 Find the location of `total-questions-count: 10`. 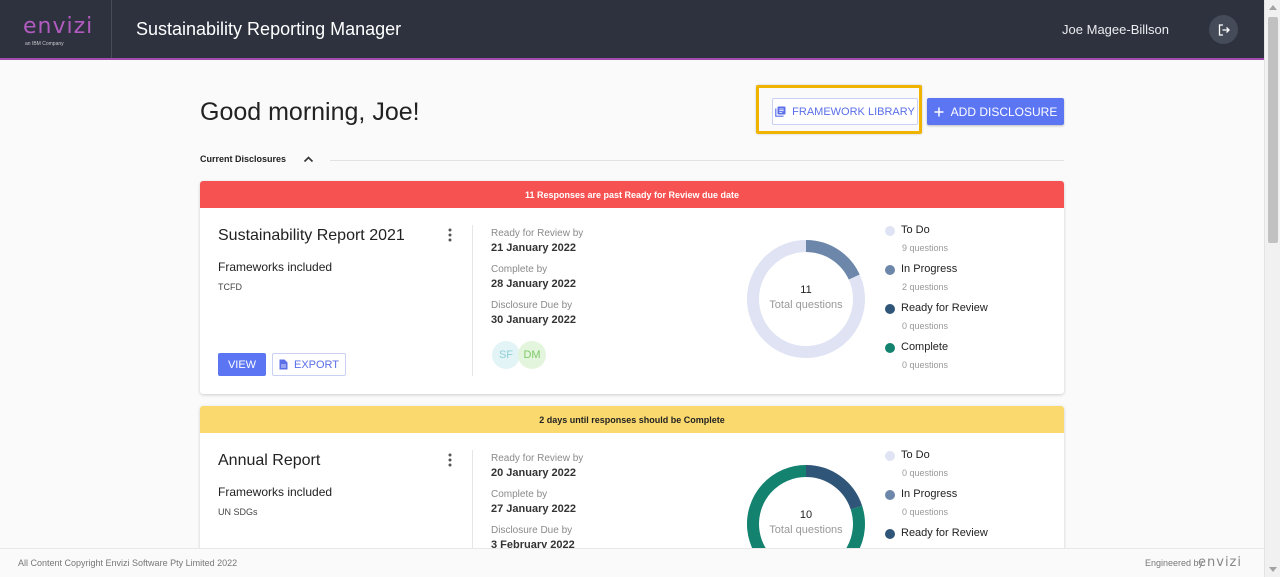

total-questions-count: 10 is located at coordinates (806, 515).